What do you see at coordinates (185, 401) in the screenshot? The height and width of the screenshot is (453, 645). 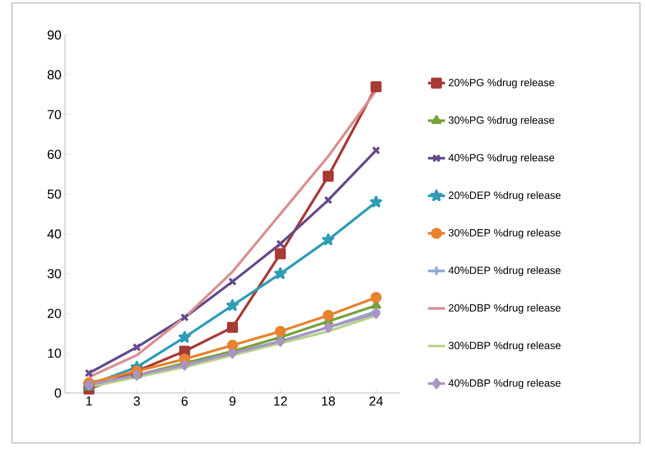 I see `x-tick-label: 6` at bounding box center [185, 401].